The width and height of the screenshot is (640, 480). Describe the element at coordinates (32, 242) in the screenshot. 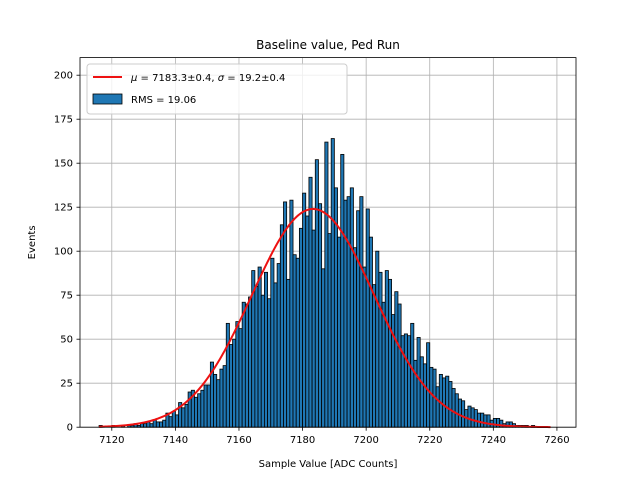

I see `y-axis-label: Events` at that location.